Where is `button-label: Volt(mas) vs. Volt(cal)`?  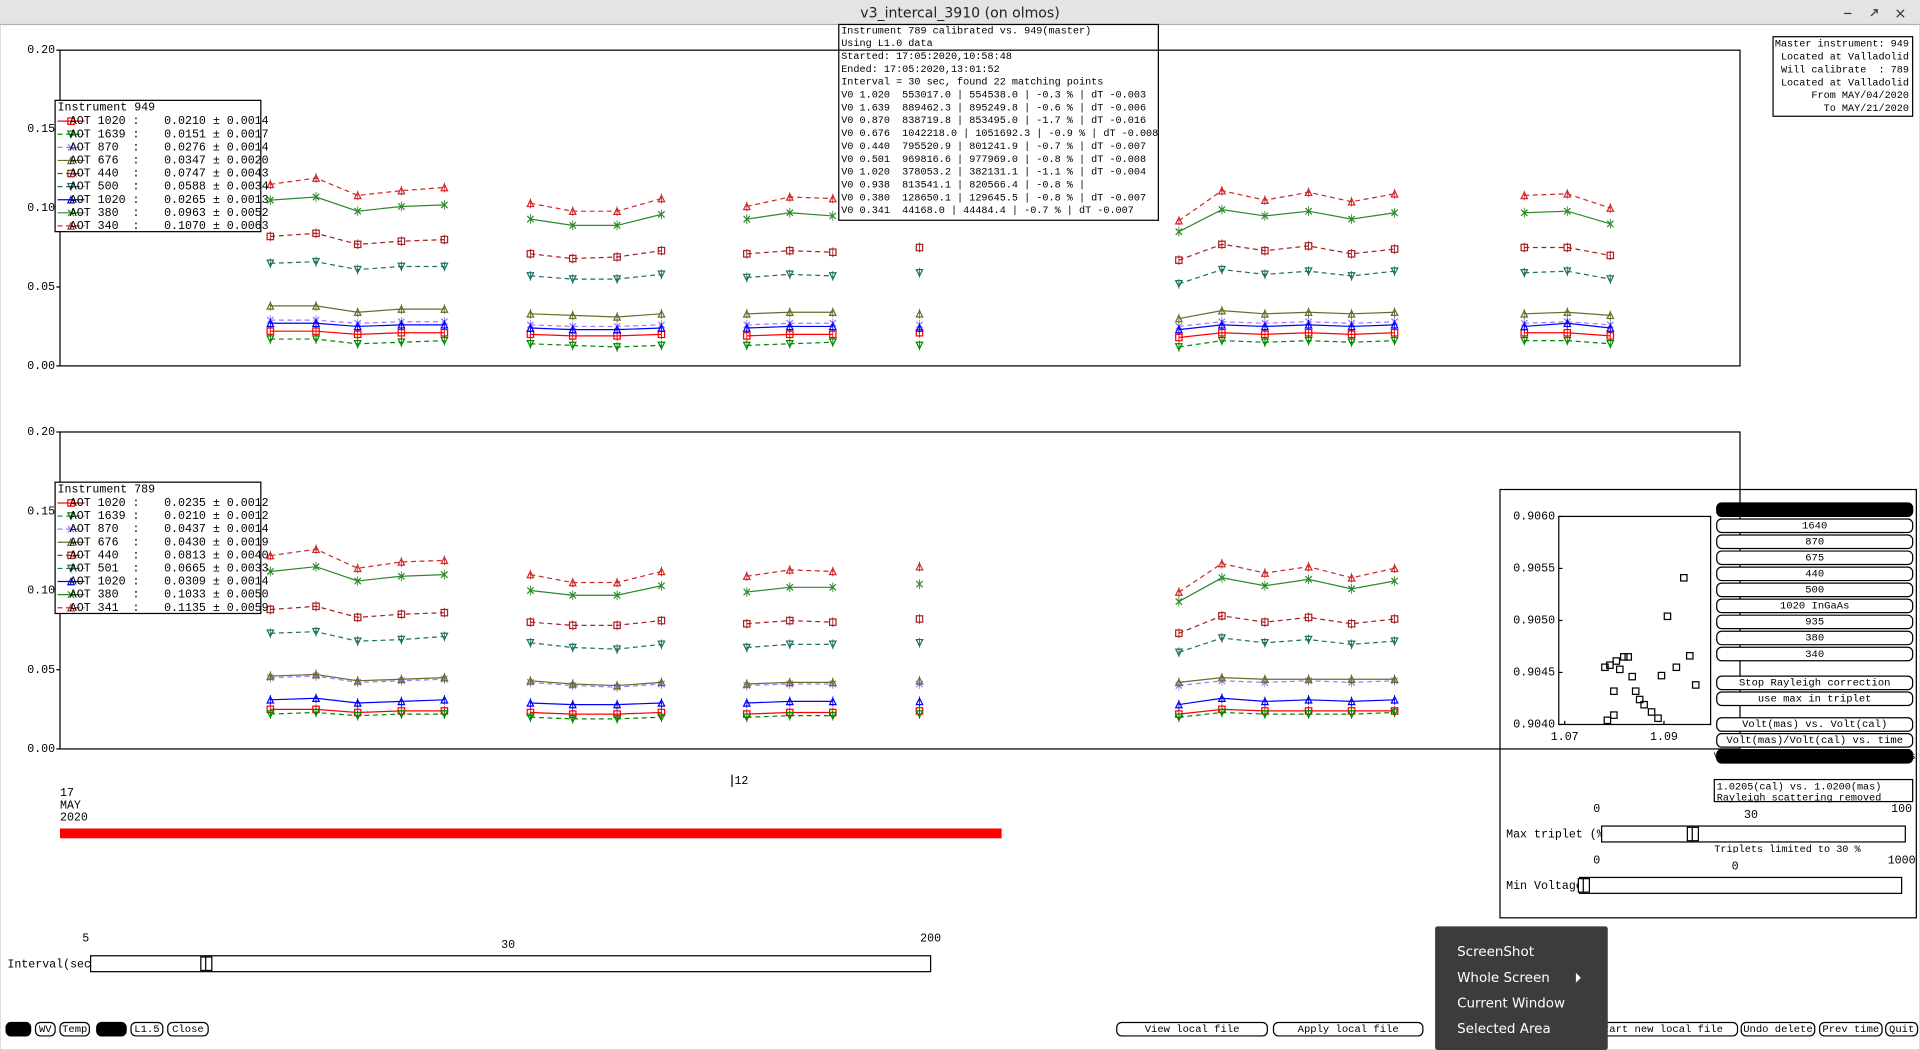 button-label: Volt(mas) vs. Volt(cal) is located at coordinates (1814, 725).